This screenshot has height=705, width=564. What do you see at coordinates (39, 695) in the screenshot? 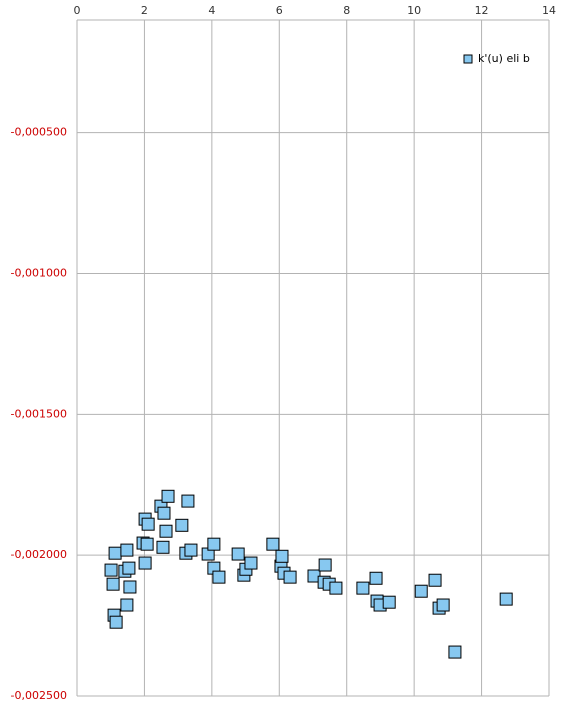
I see `y-tick-label: -0,002500` at bounding box center [39, 695].